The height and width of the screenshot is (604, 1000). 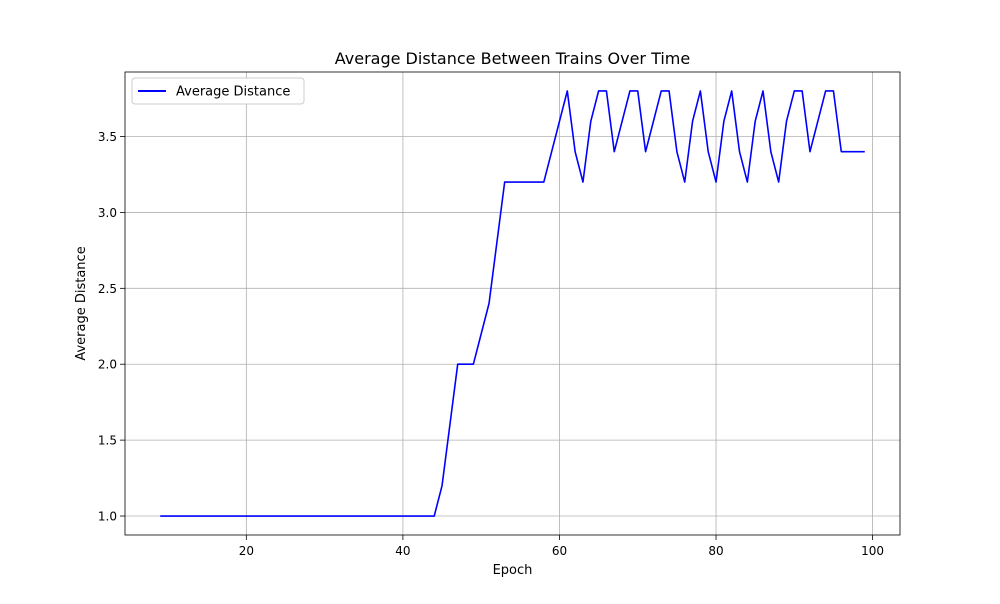 I want to click on y-tick-label: 1.5, so click(x=107, y=441).